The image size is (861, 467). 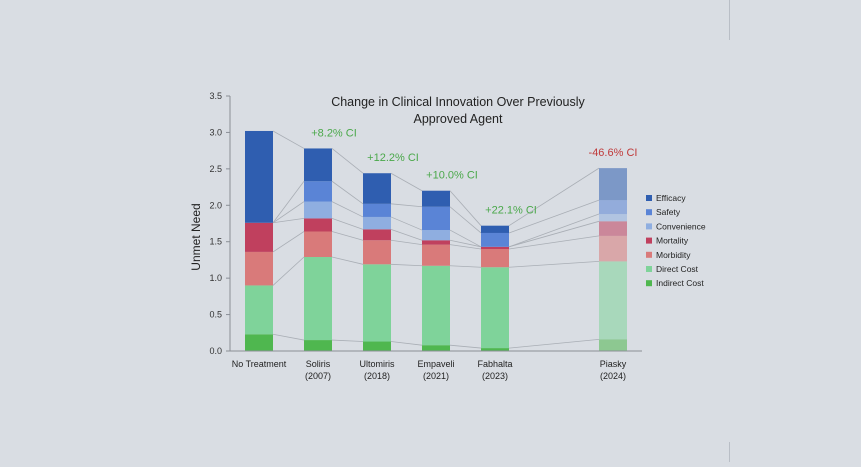 I want to click on x-tick-label: Ultomiris, so click(x=377, y=364).